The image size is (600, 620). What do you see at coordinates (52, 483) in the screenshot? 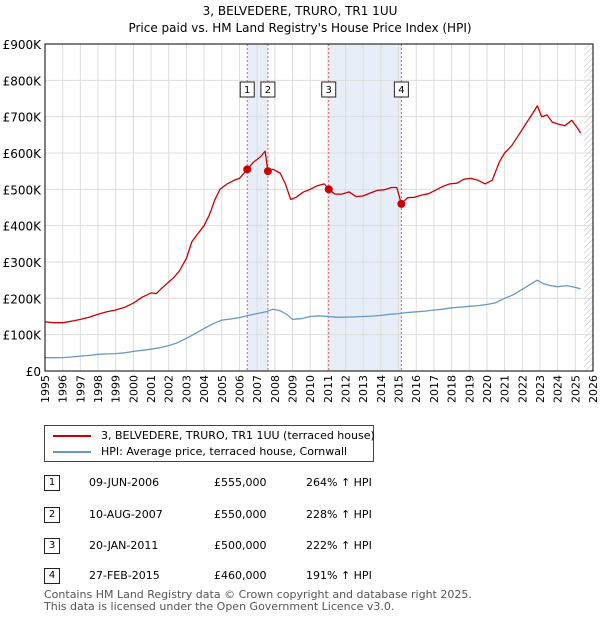
I see `transaction-number: 1` at bounding box center [52, 483].